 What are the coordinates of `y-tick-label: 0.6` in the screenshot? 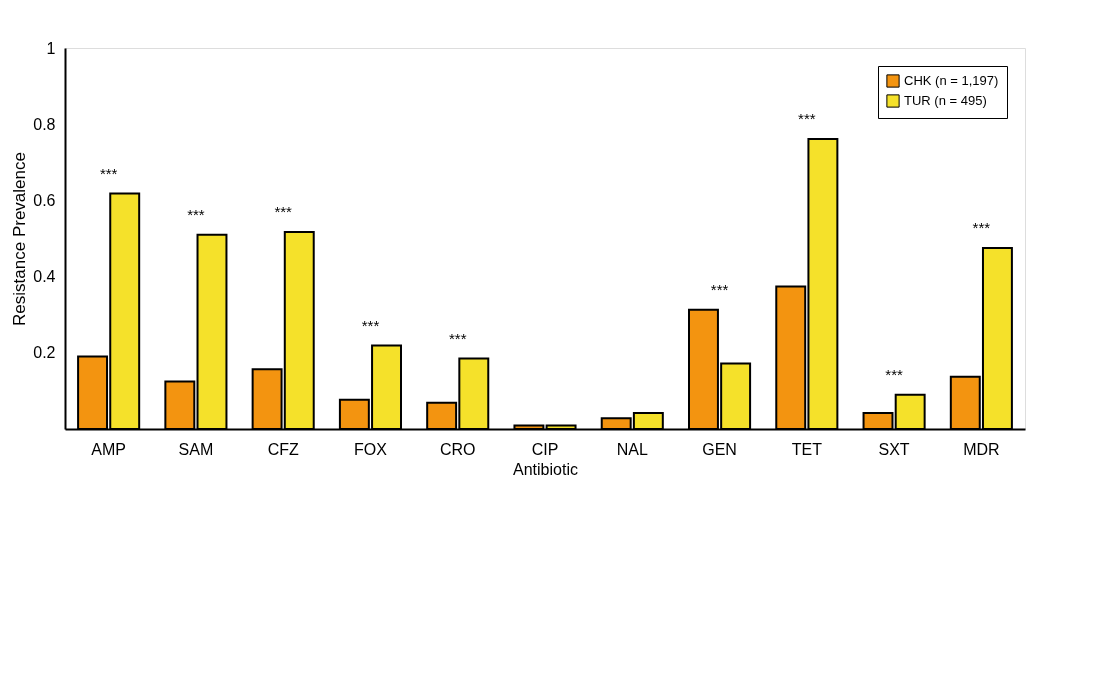 It's located at (44, 200).